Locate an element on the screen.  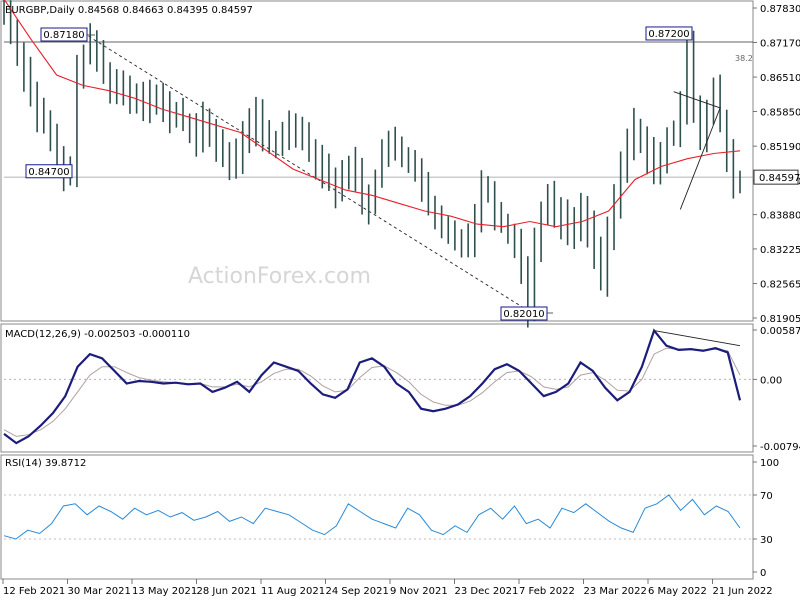
current-price-label: 0.84597 is located at coordinates (779, 178).